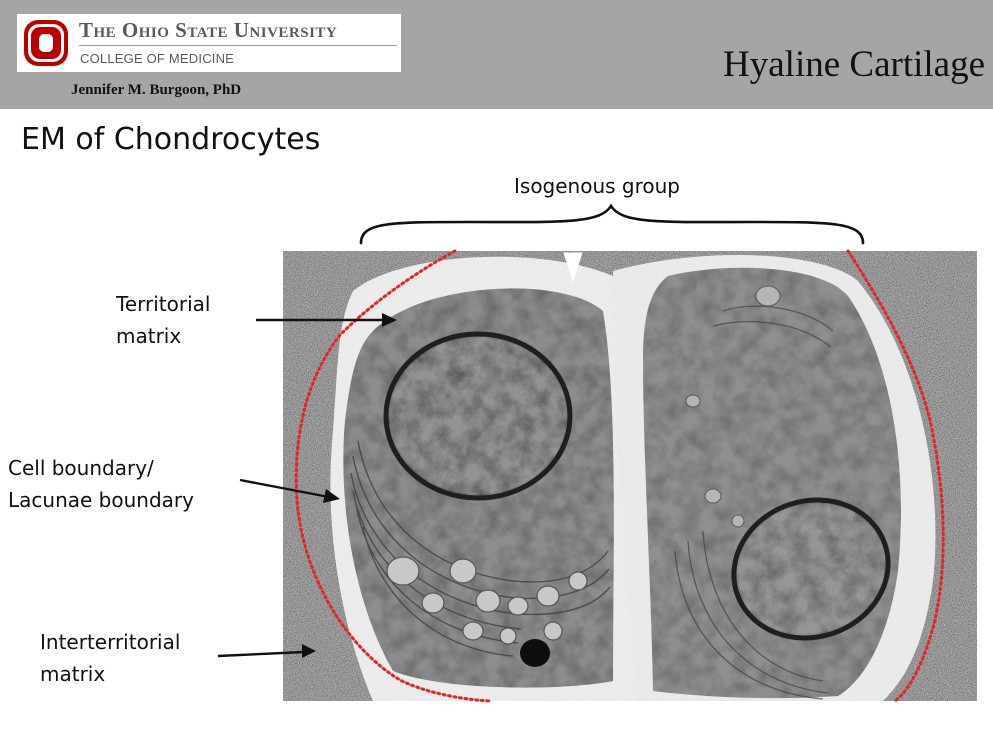  I want to click on white-arrowhead-icon, so click(573, 267).